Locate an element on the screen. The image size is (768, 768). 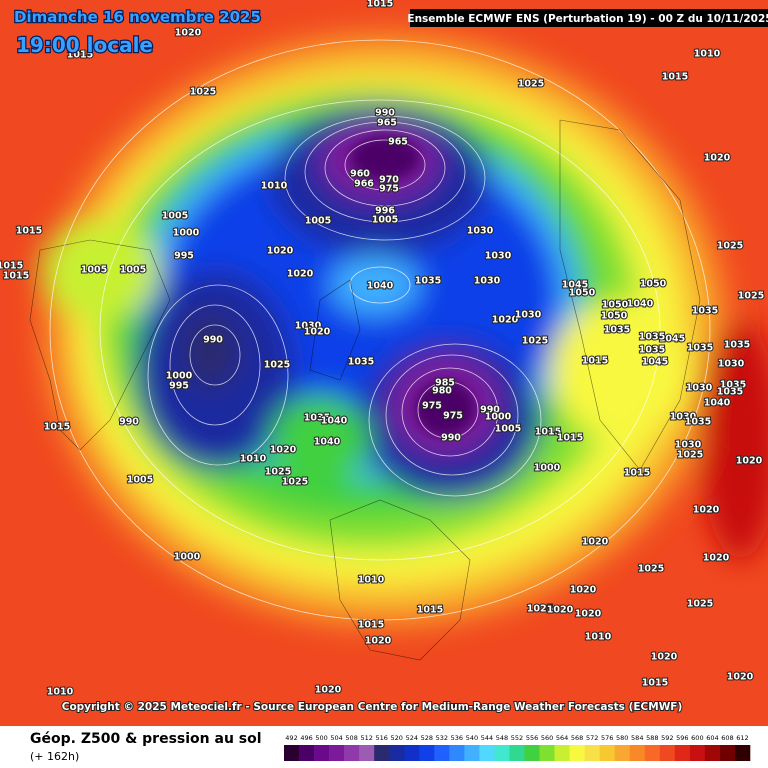
isobar-label: 995 is located at coordinates (179, 386).